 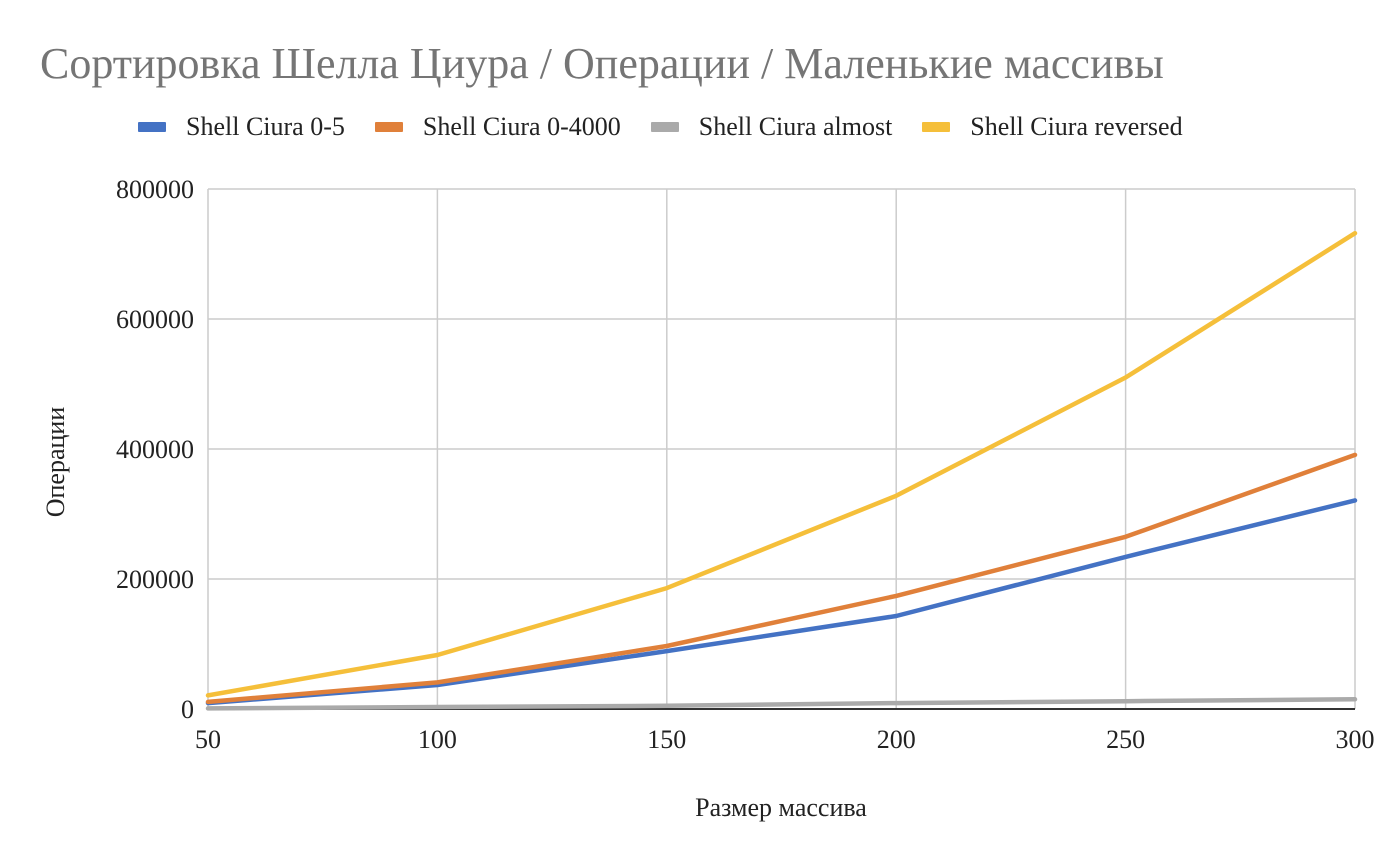 I want to click on legend-label: Shell Ciura 0-5, so click(x=265, y=126).